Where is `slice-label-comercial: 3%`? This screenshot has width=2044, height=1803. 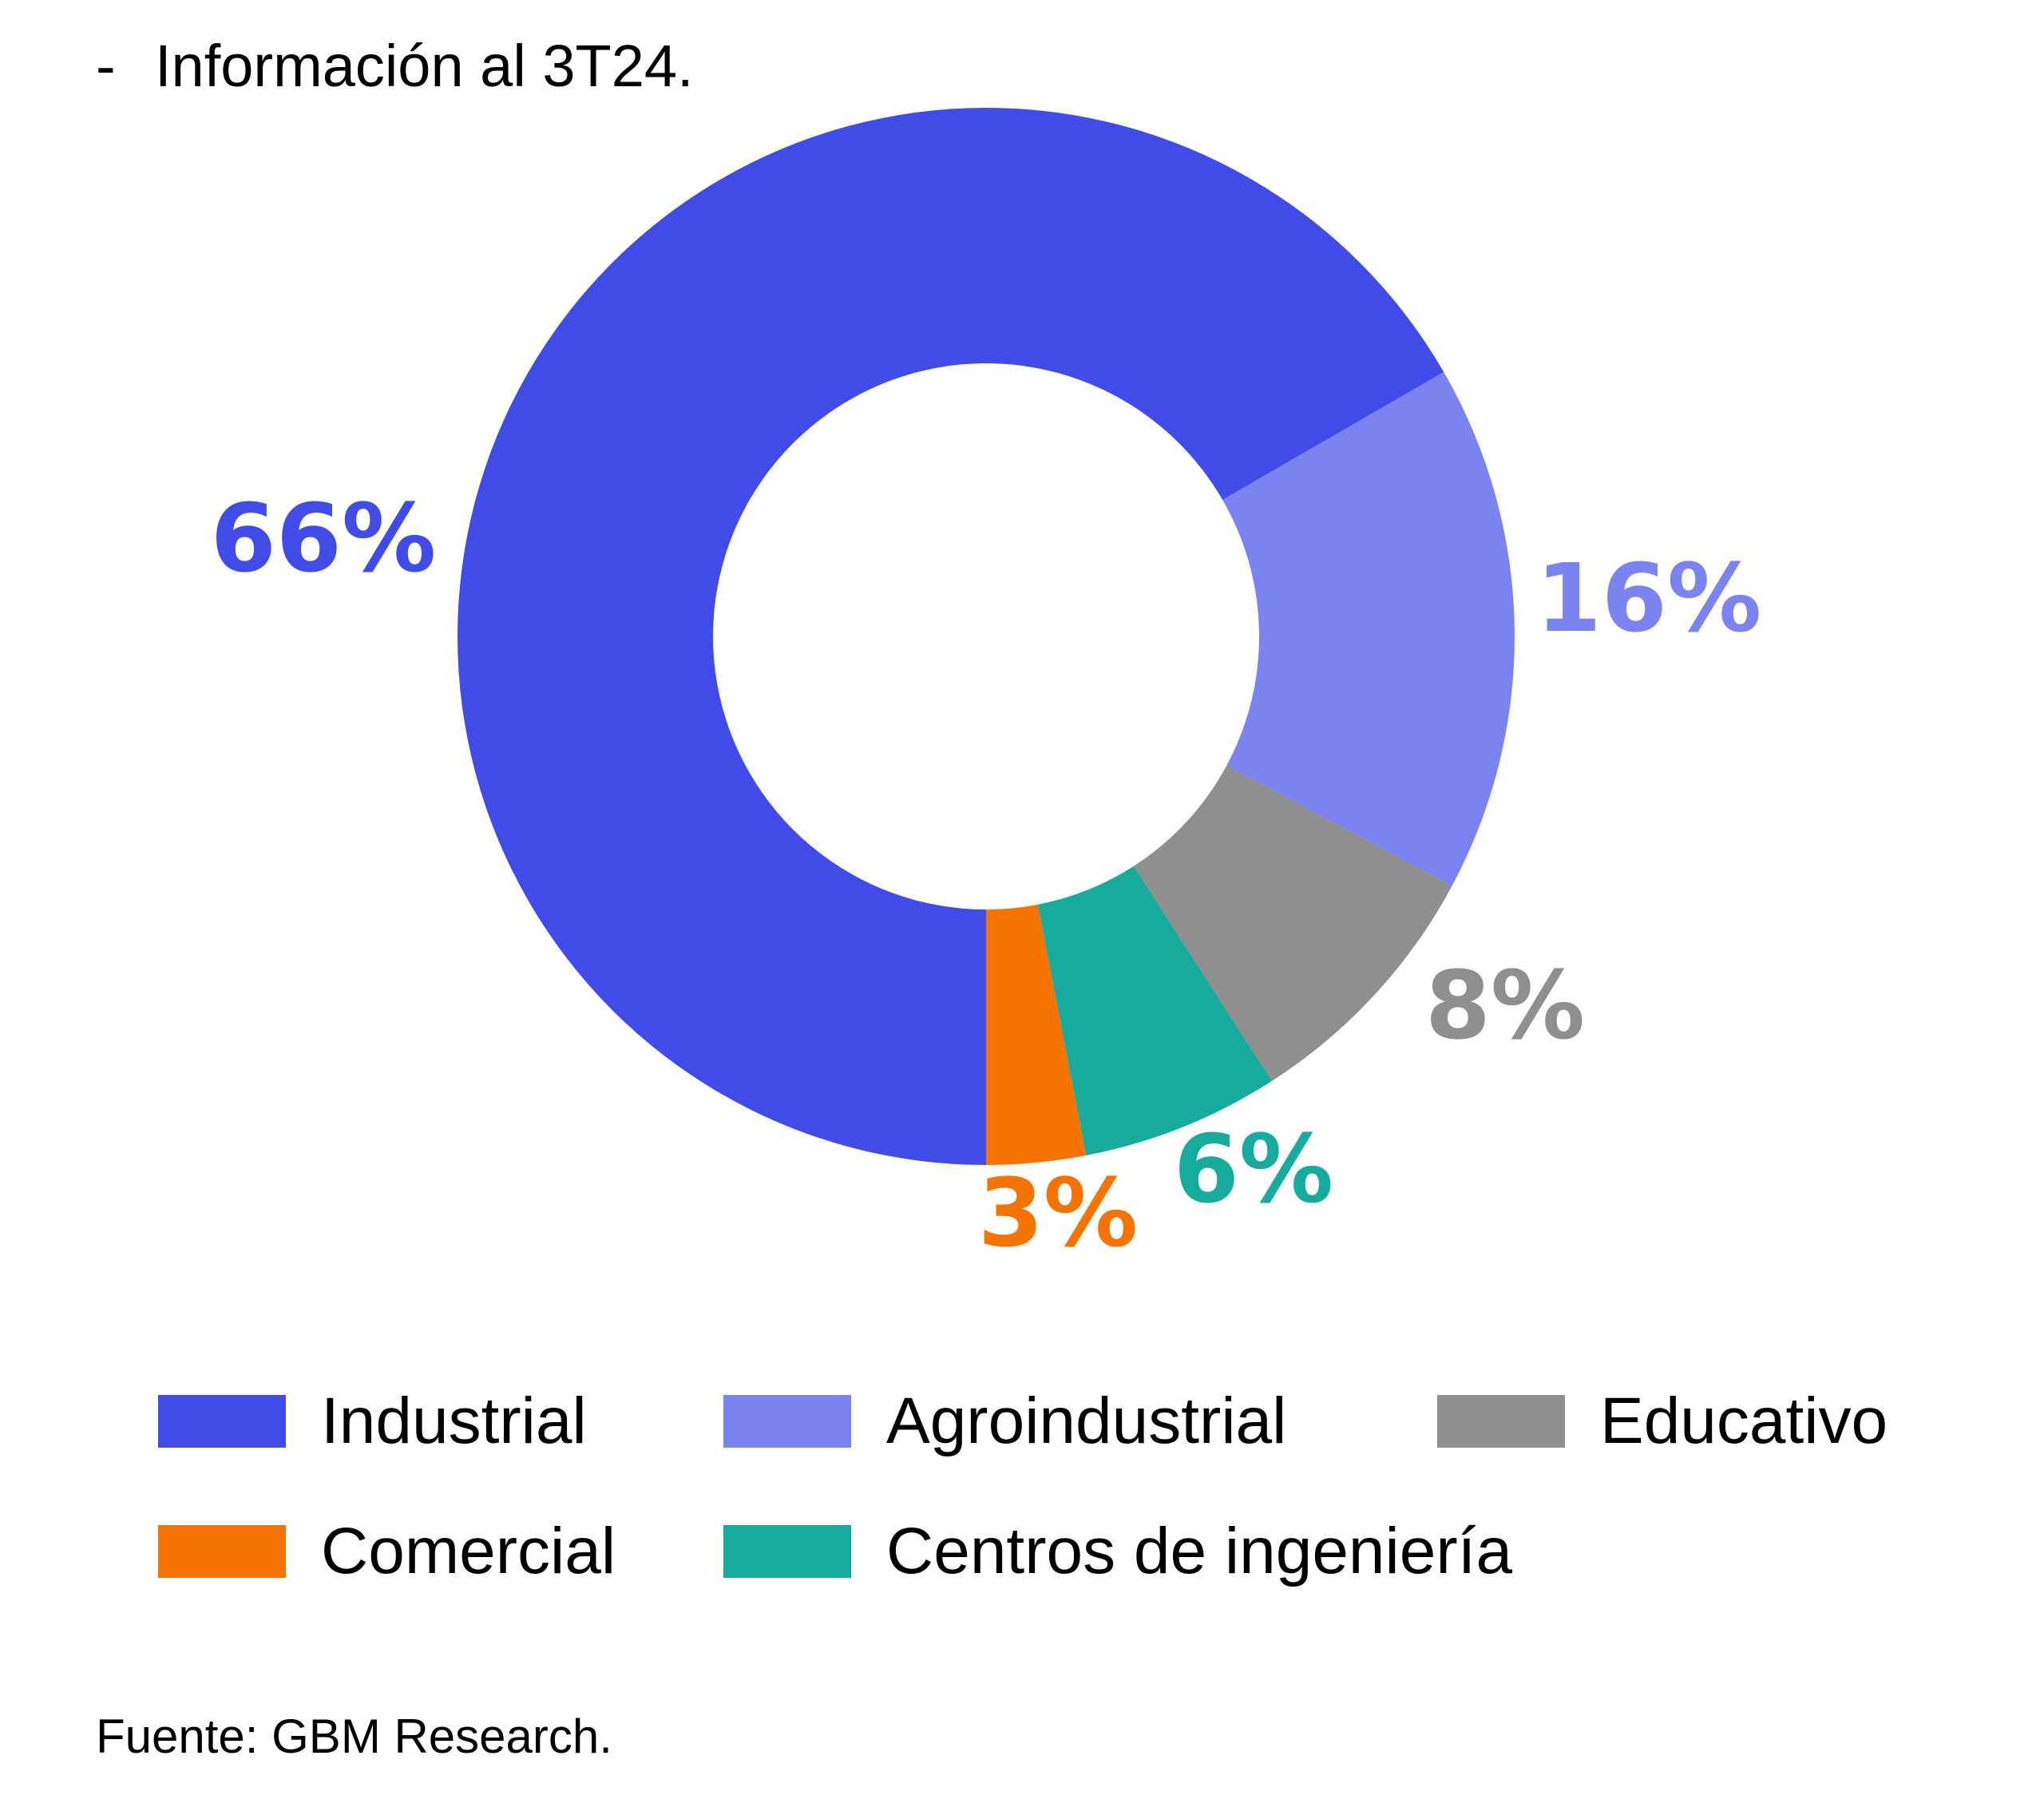
slice-label-comercial: 3% is located at coordinates (1058, 1213).